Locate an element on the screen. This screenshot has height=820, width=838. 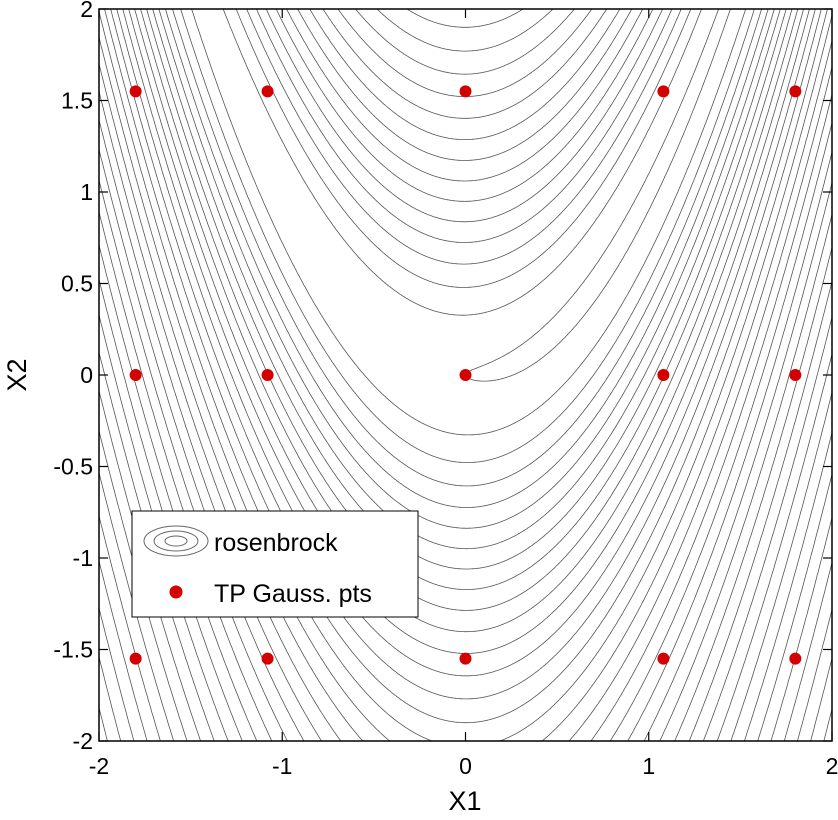
contour-line-33-lower is located at coordinates (465, 698).